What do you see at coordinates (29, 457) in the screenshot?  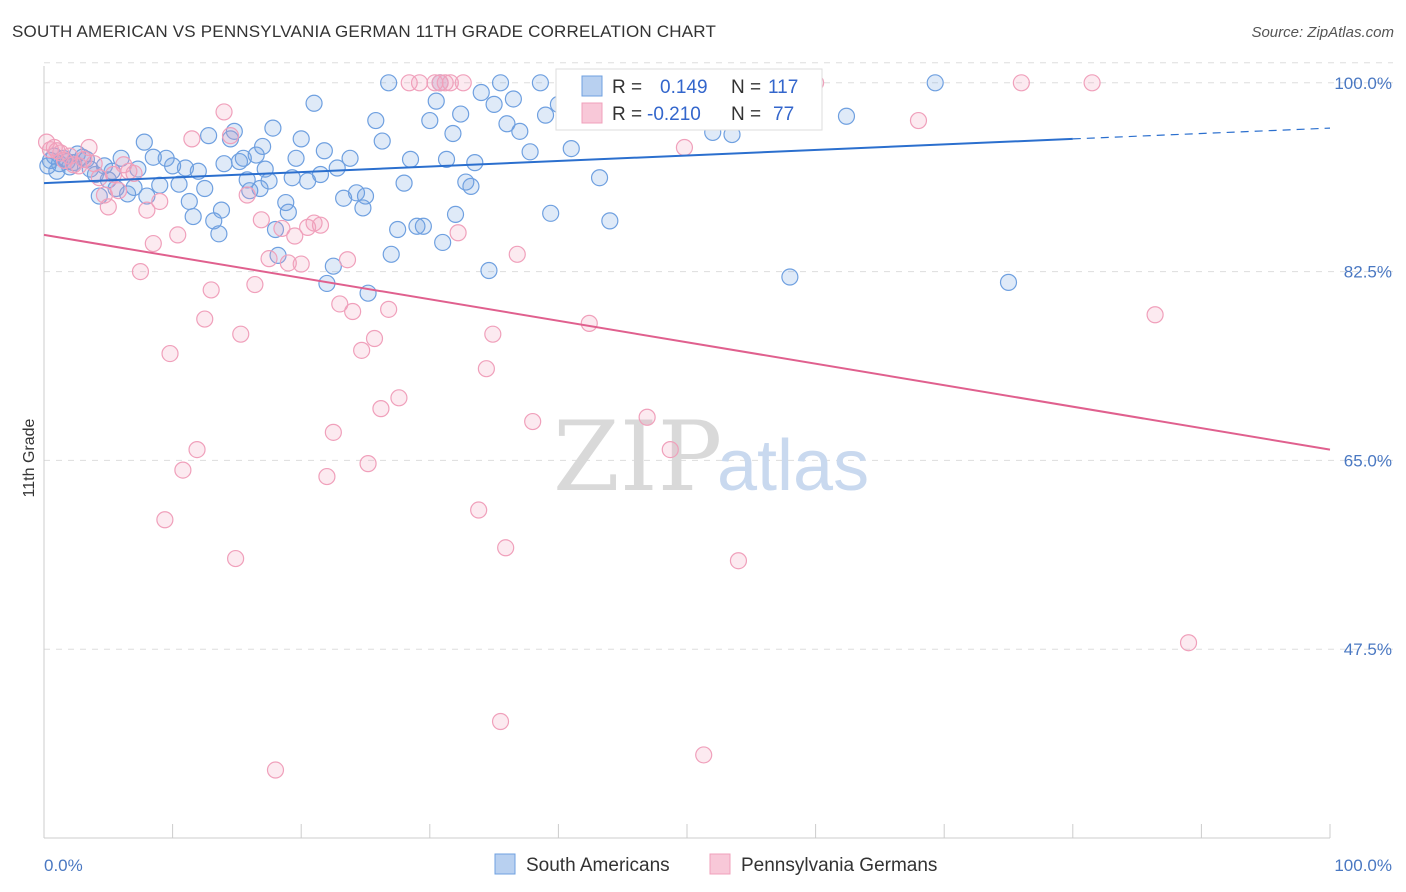 I see `y-axis-label: 11th Grade` at bounding box center [29, 457].